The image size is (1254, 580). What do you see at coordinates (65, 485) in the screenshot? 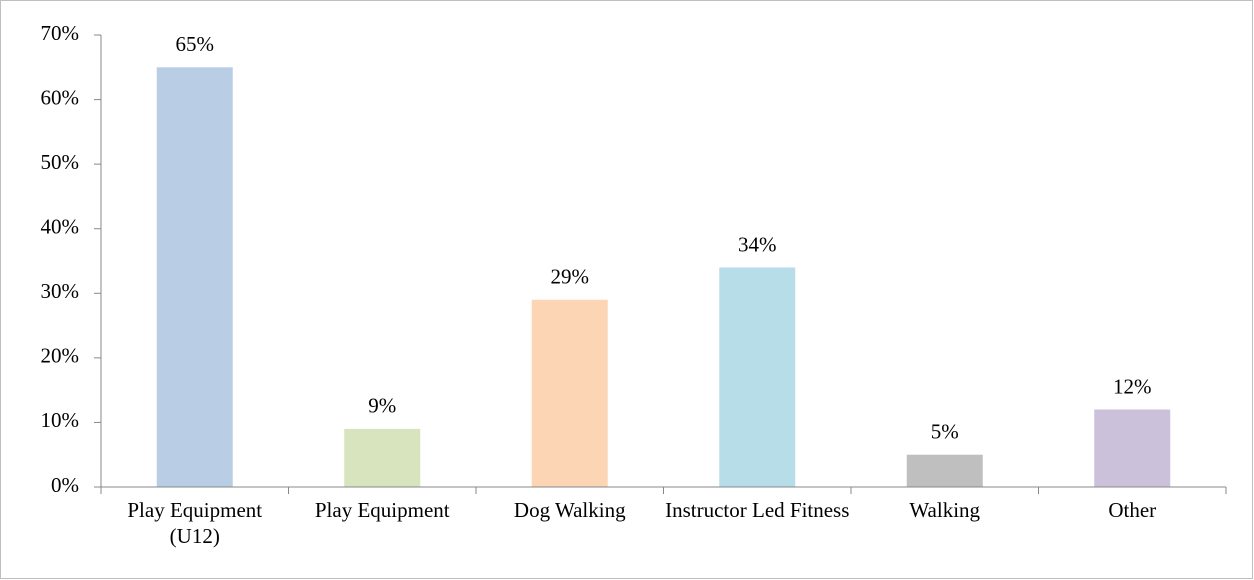
I see `y-tick-label: 0%` at bounding box center [65, 485].